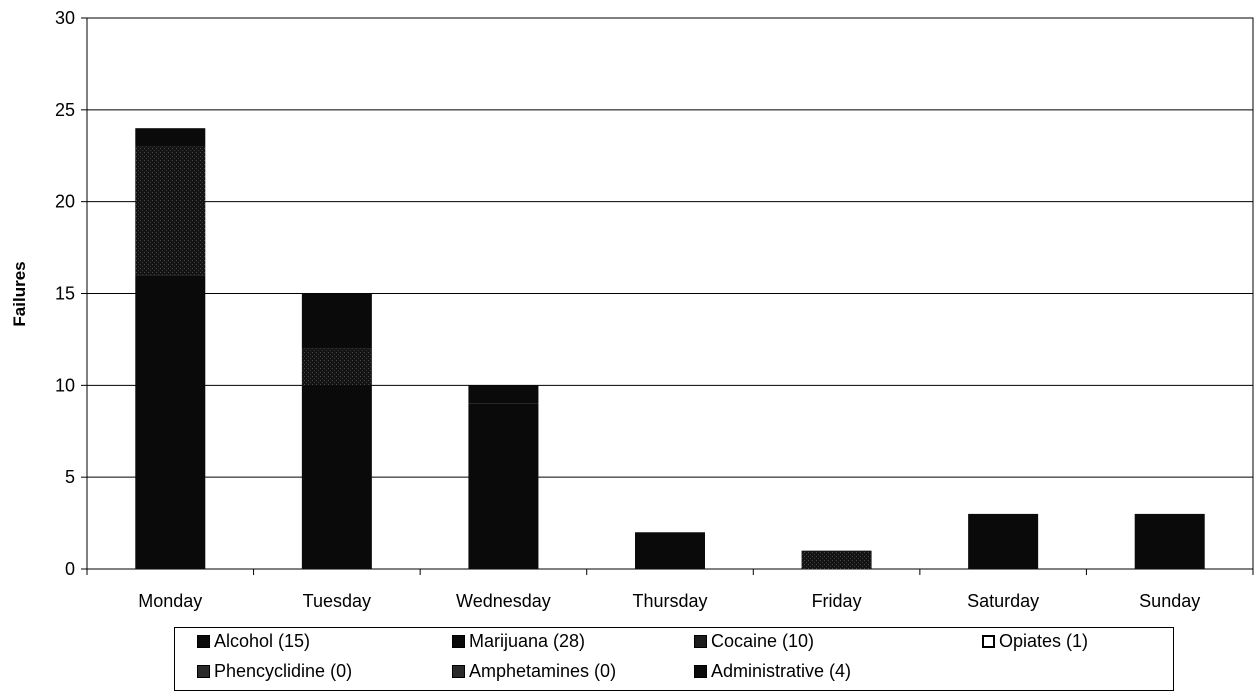  What do you see at coordinates (70, 569) in the screenshot?
I see `y-tick-label: 0` at bounding box center [70, 569].